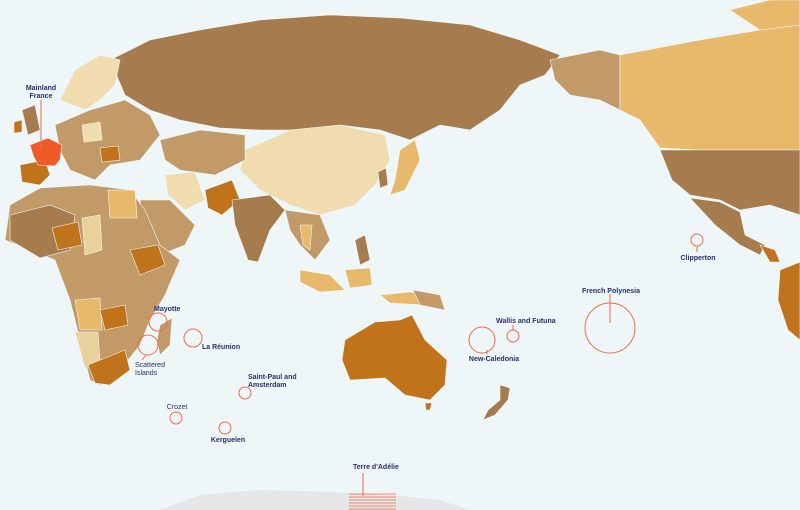  Describe the element at coordinates (177, 407) in the screenshot. I see `label-crozet: Crozet` at that location.